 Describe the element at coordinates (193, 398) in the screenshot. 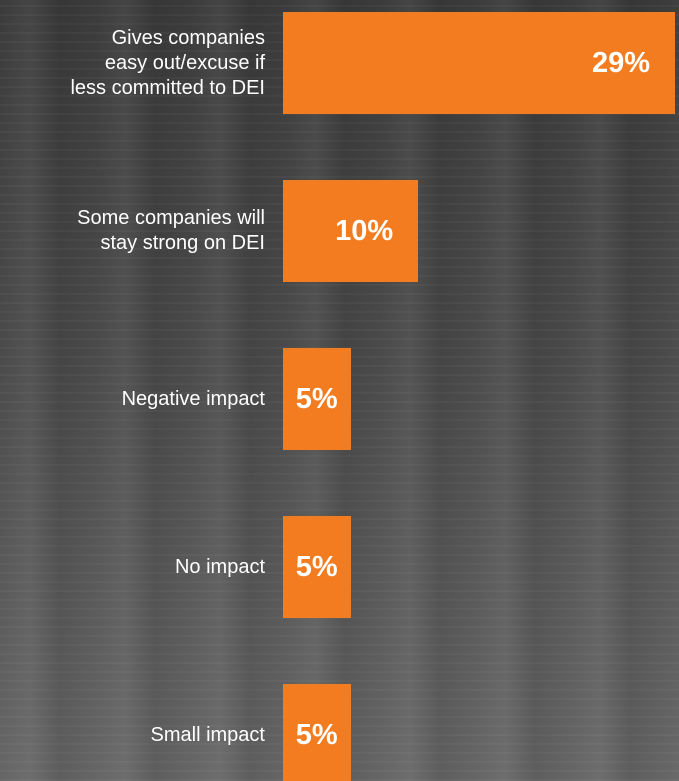

I see `category-label: Negative impact` at that location.